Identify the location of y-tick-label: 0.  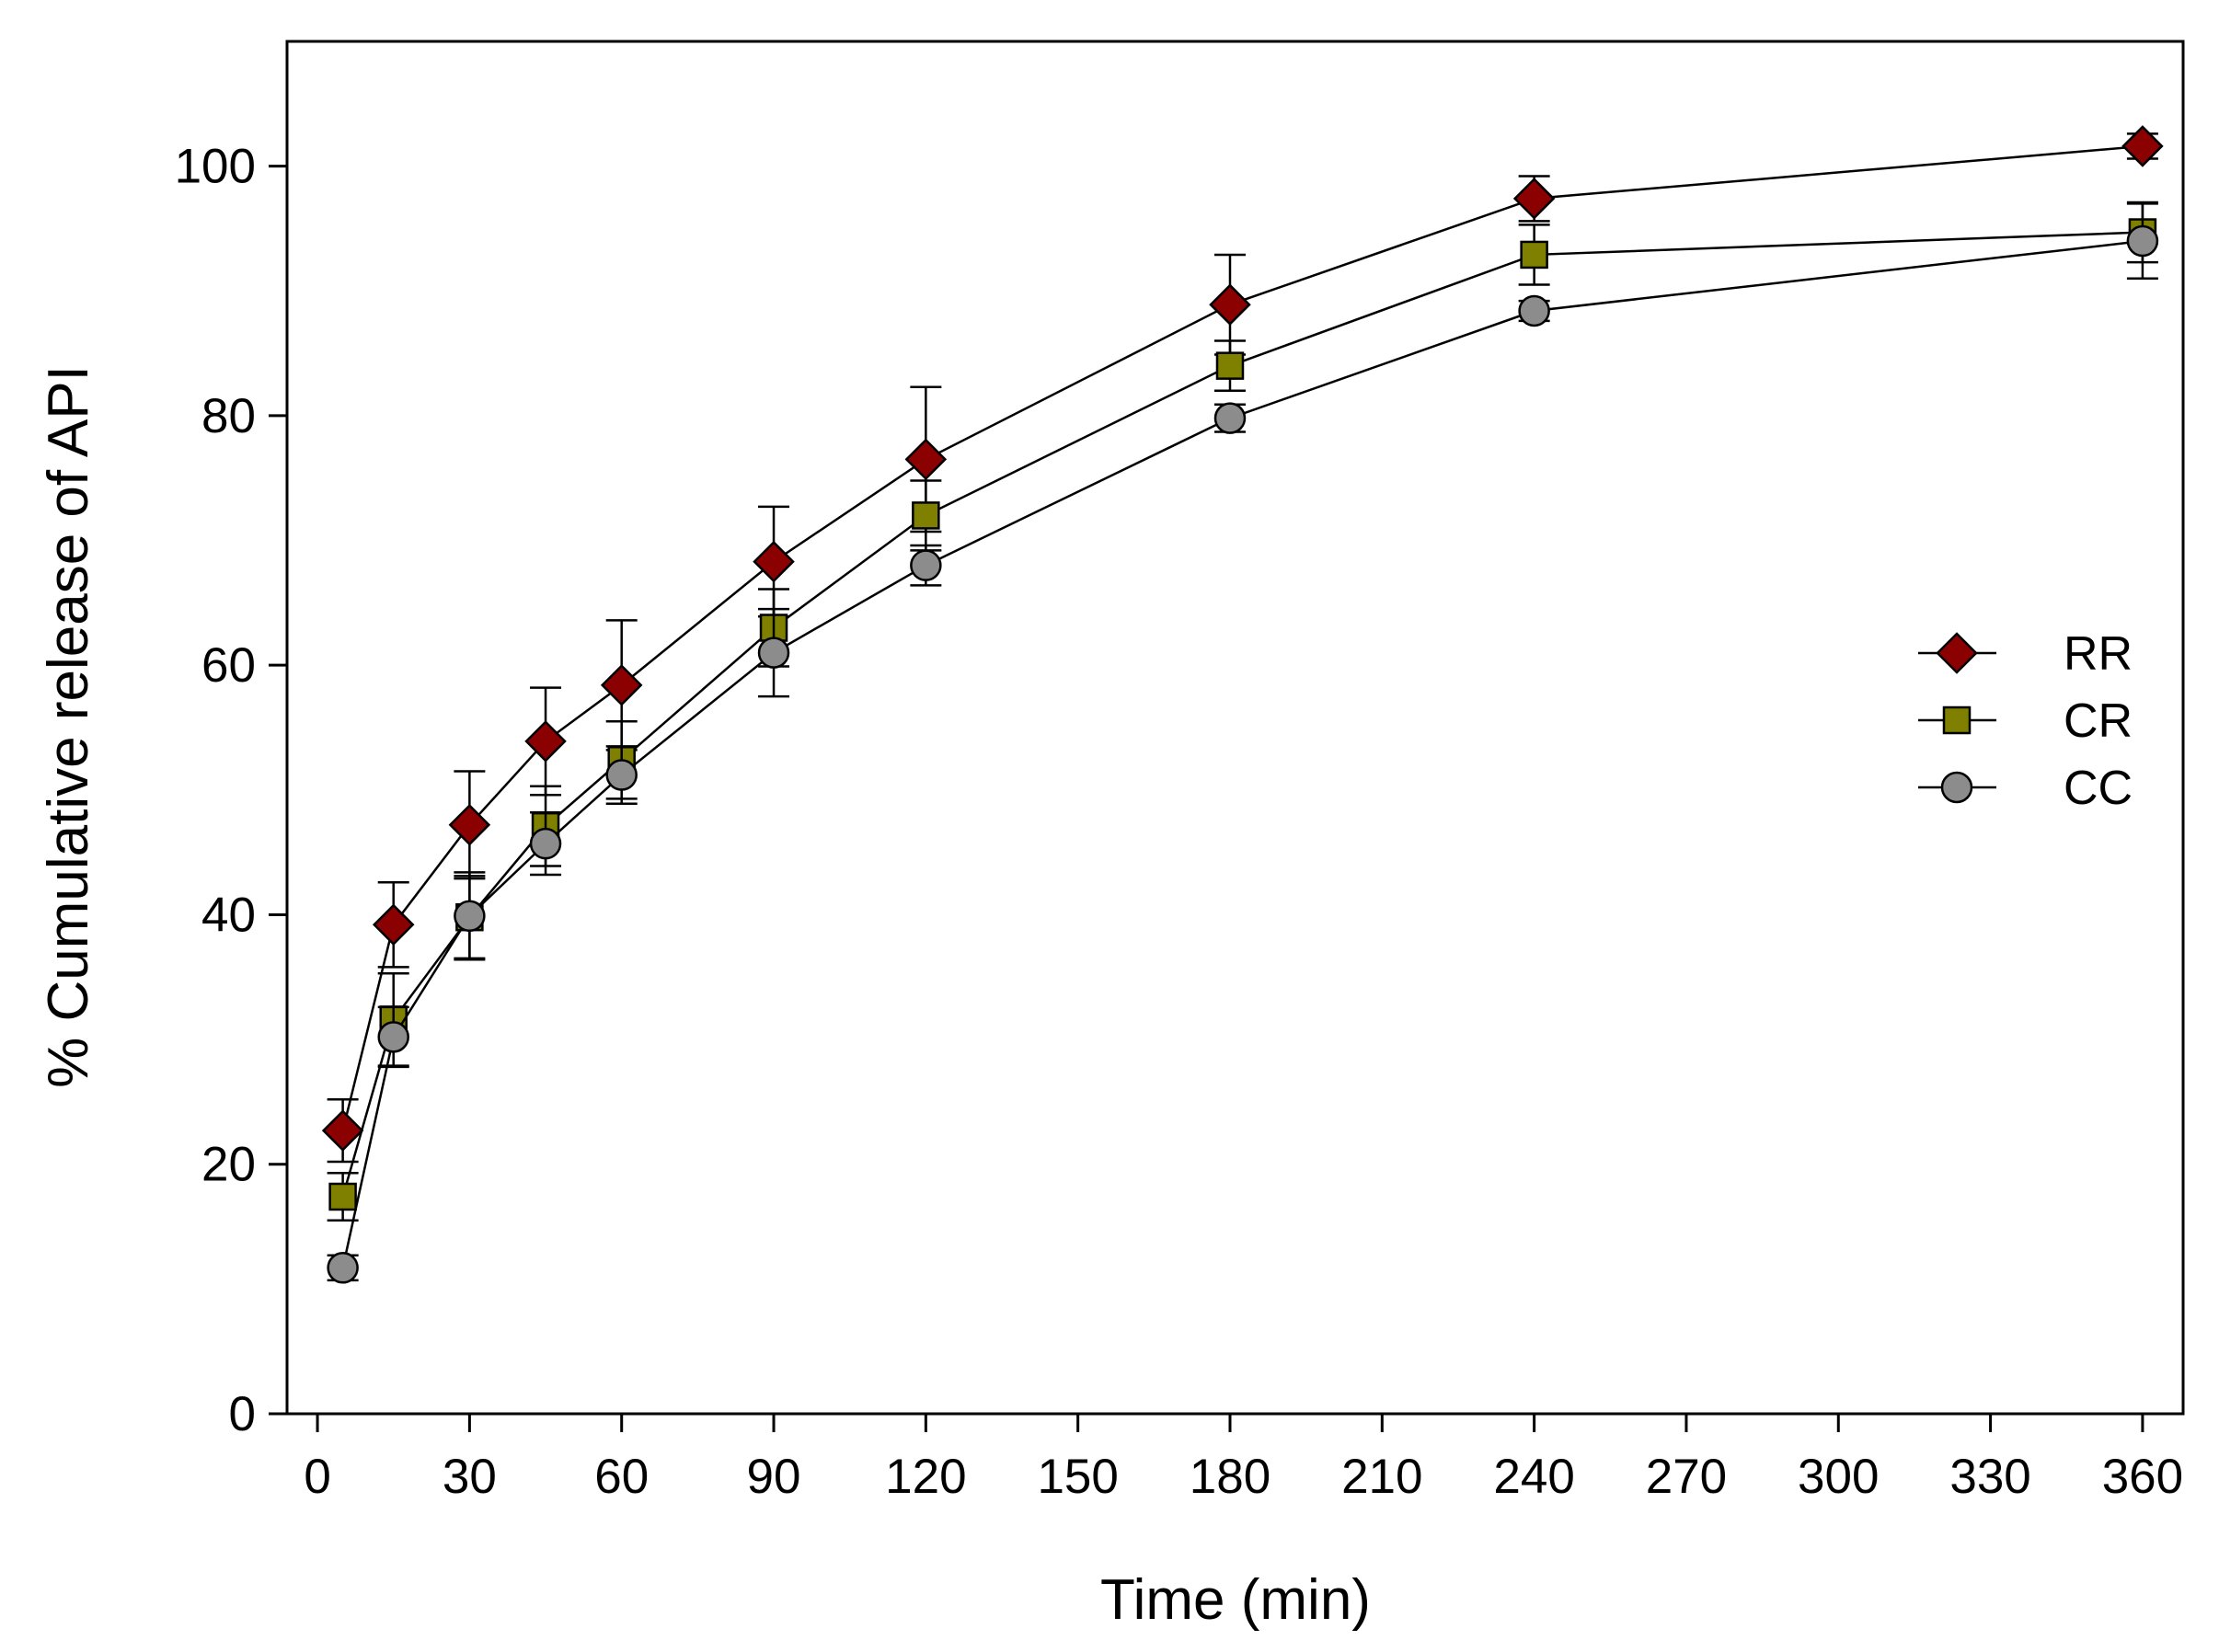
(242, 1414).